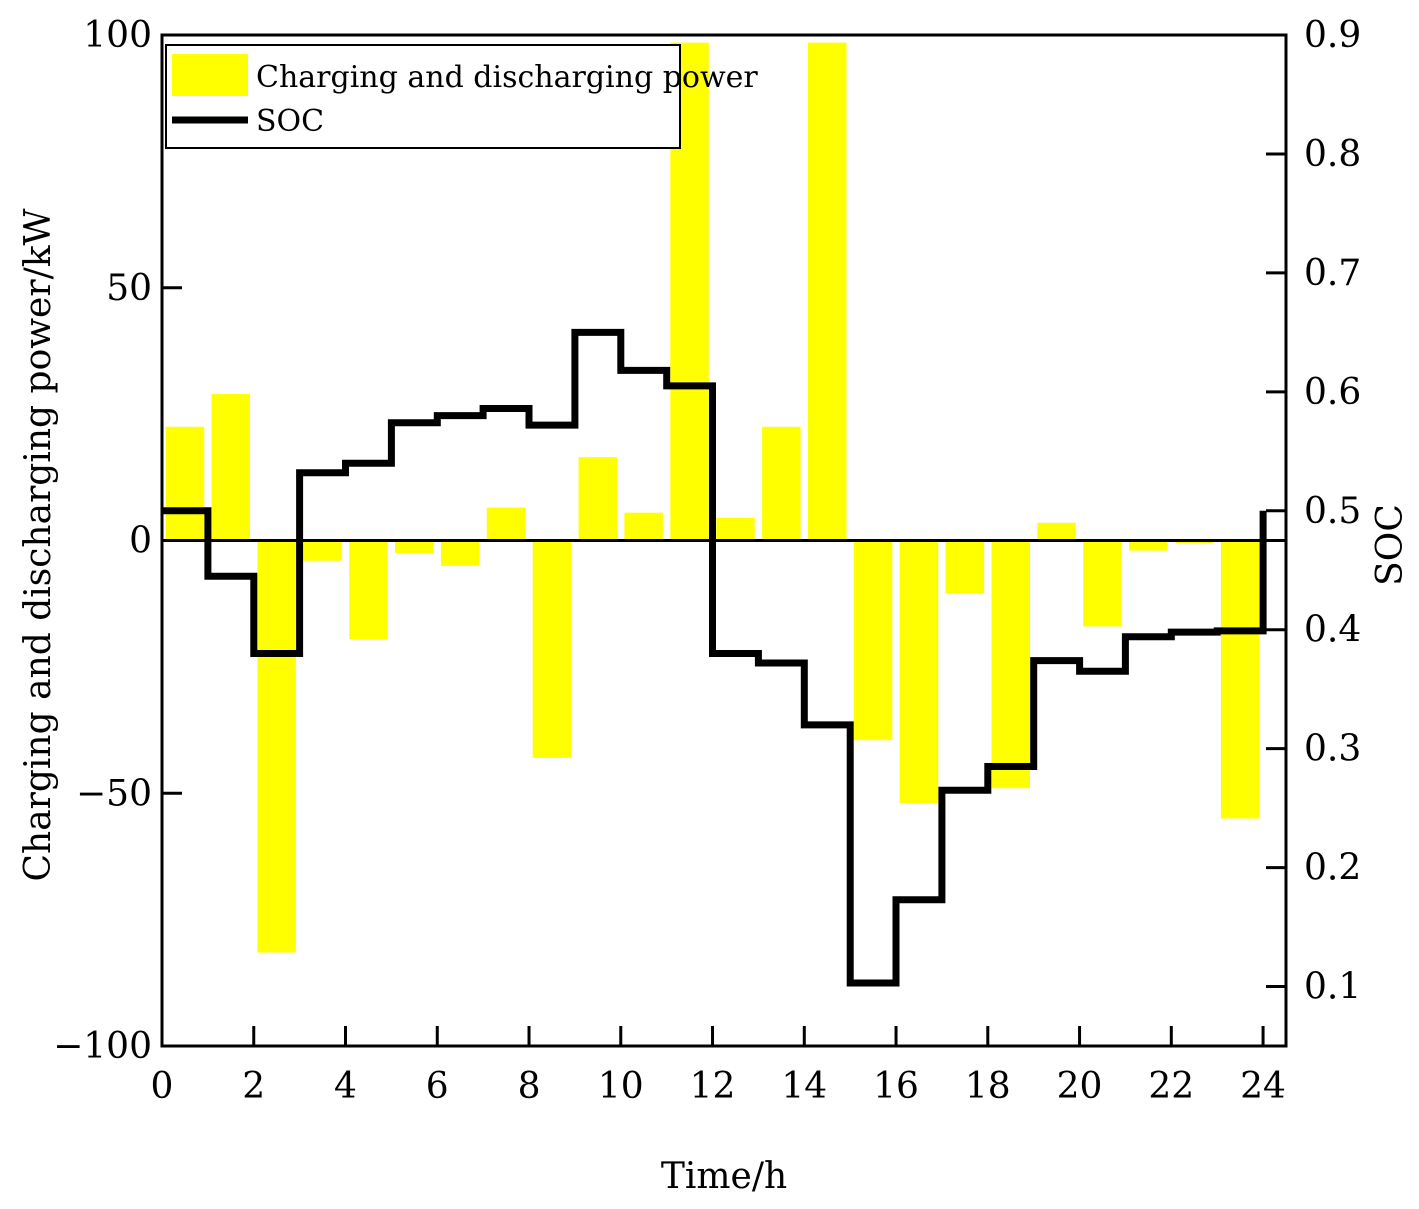 The width and height of the screenshot is (1419, 1209). What do you see at coordinates (621, 1086) in the screenshot?
I see `x-tick-label-10: 10` at bounding box center [621, 1086].